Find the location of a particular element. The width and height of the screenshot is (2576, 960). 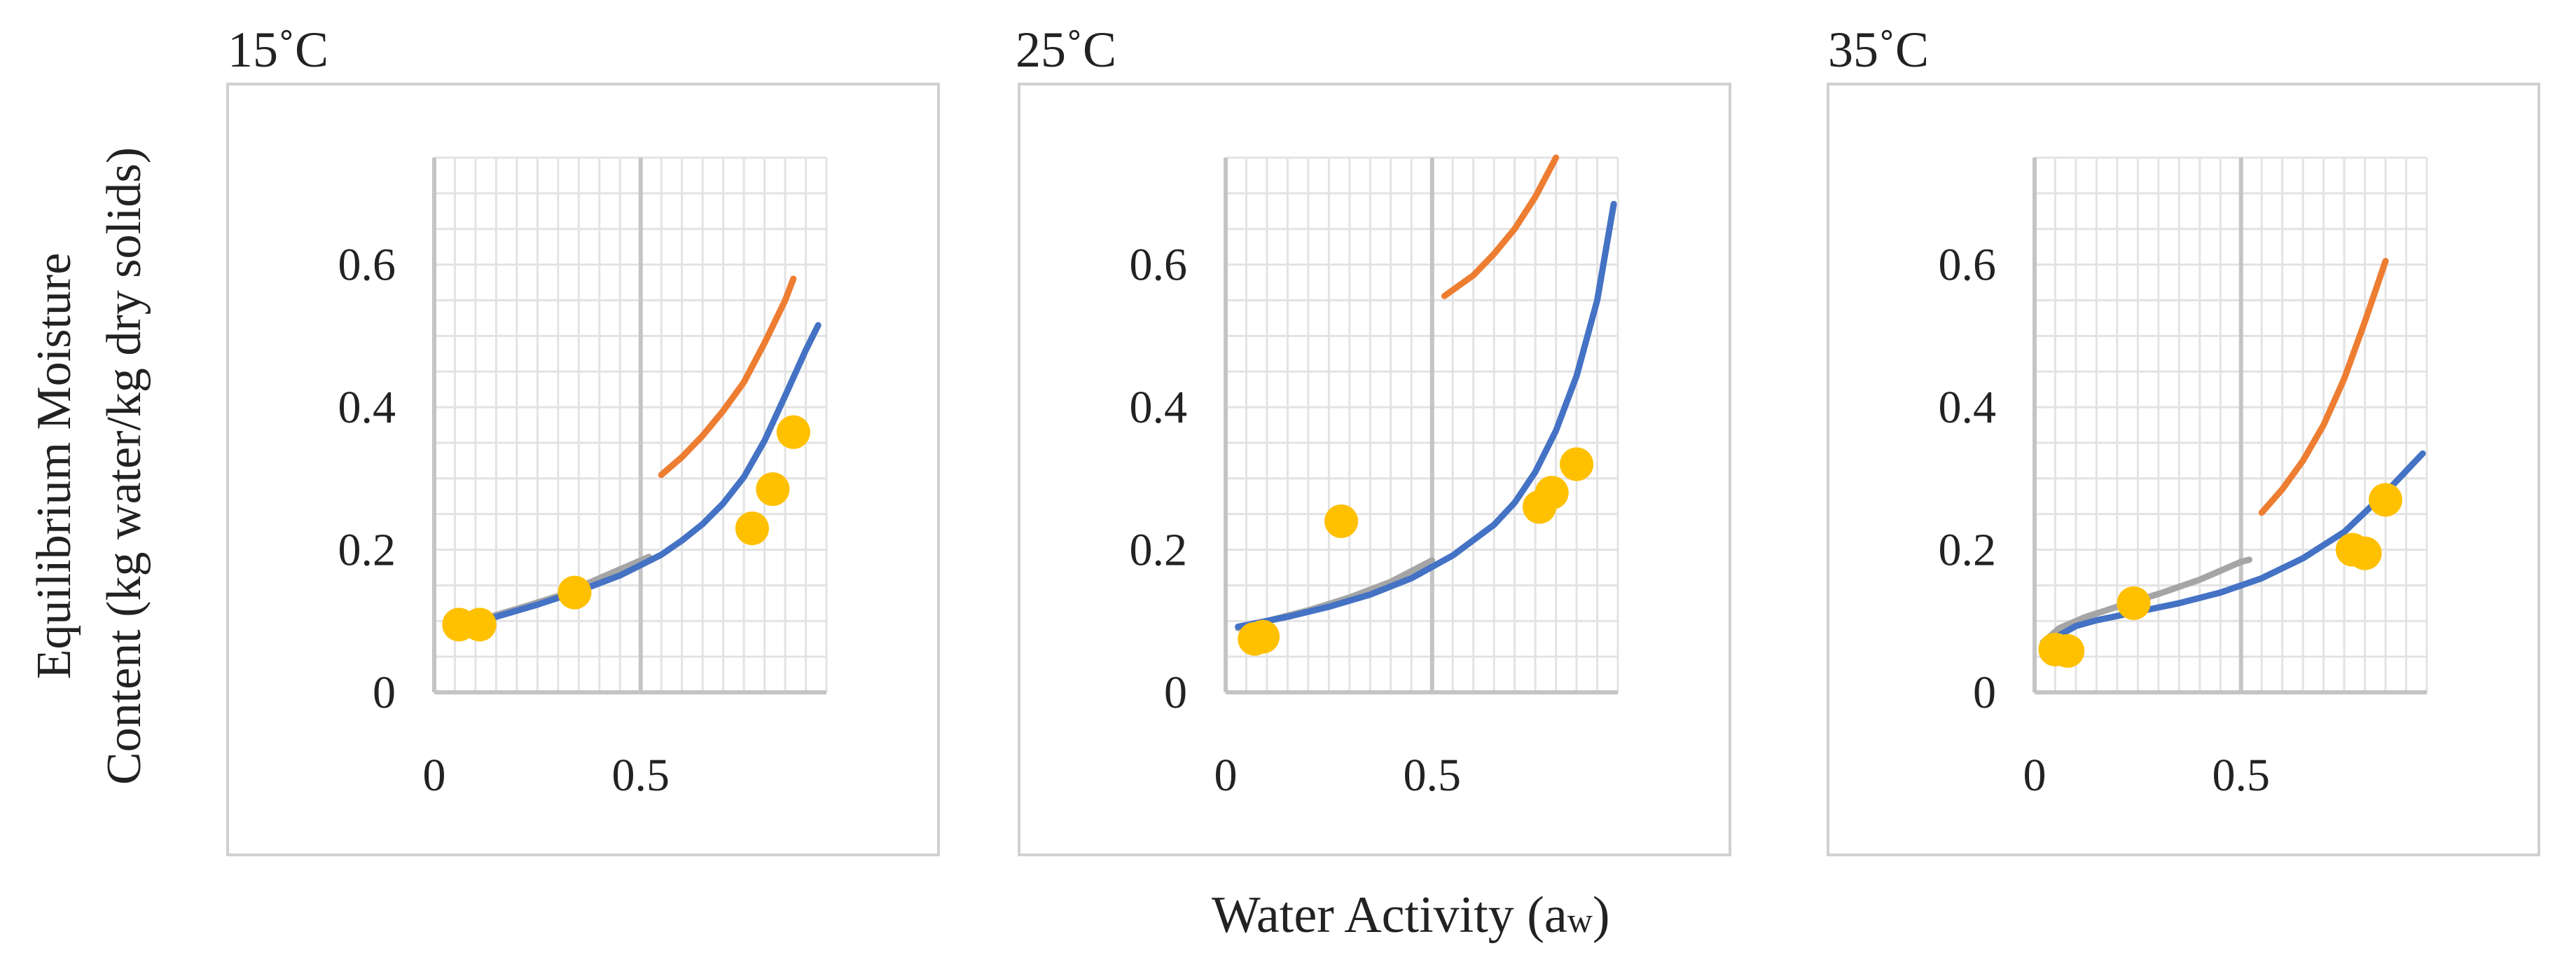

x-axis-title: Water Activity (aw) is located at coordinates (1411, 915).